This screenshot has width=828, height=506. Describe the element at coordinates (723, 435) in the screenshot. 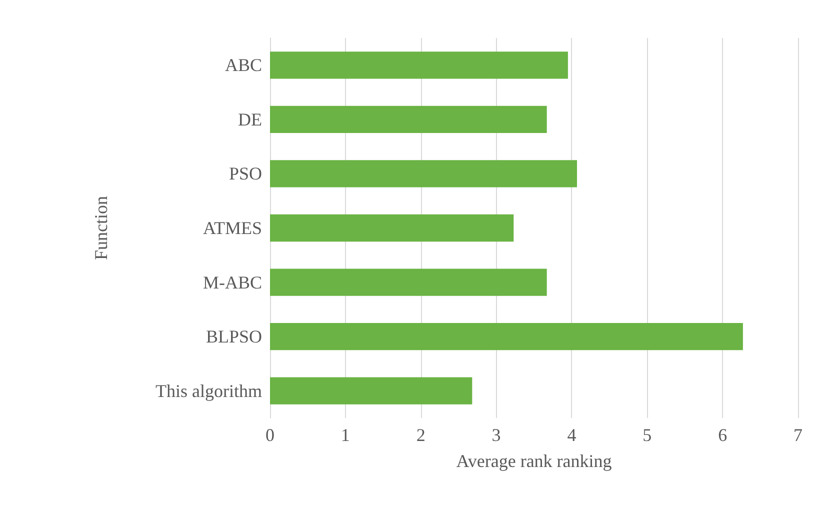

I see `x-tick-label: 6` at that location.